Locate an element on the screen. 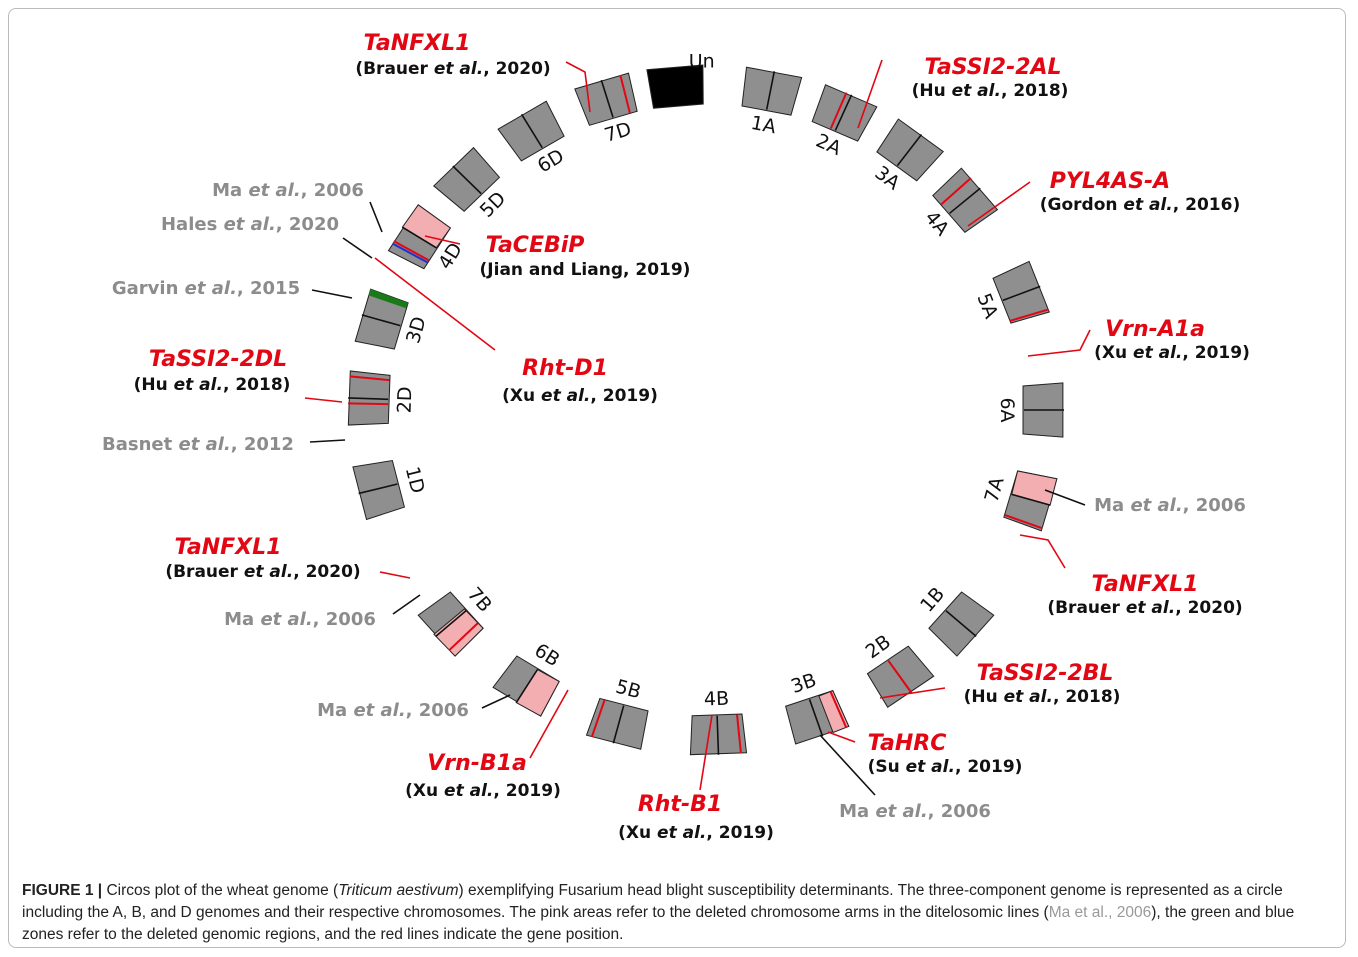  gene-name: Vrn-A1a is located at coordinates (1155, 329).